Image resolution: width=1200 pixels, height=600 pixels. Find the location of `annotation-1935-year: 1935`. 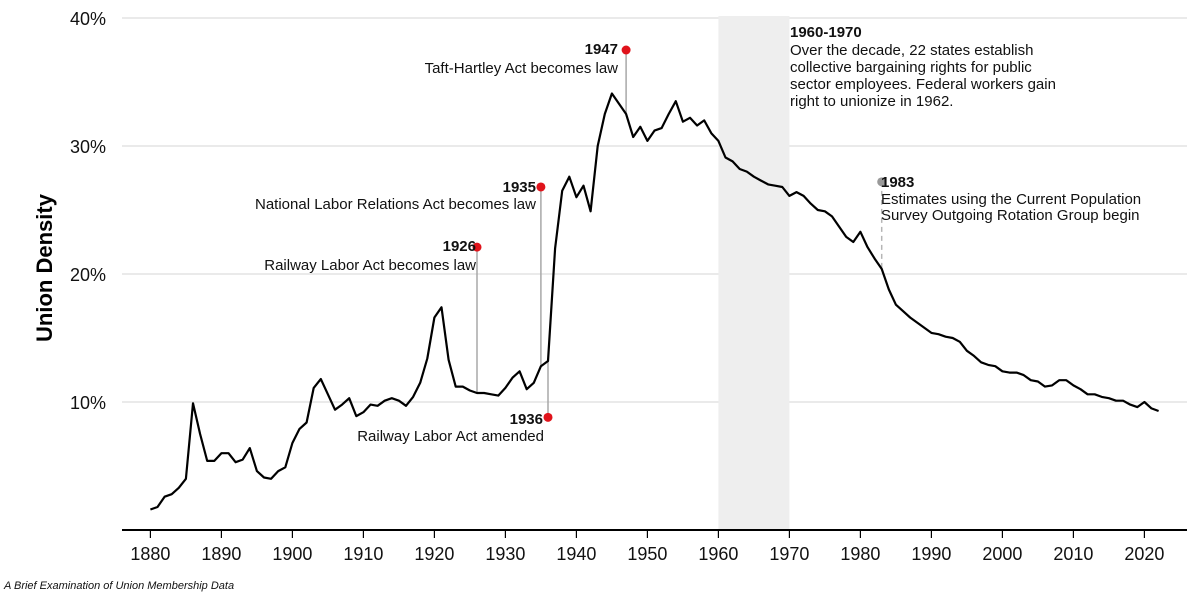

annotation-1935-year: 1935 is located at coordinates (519, 187).